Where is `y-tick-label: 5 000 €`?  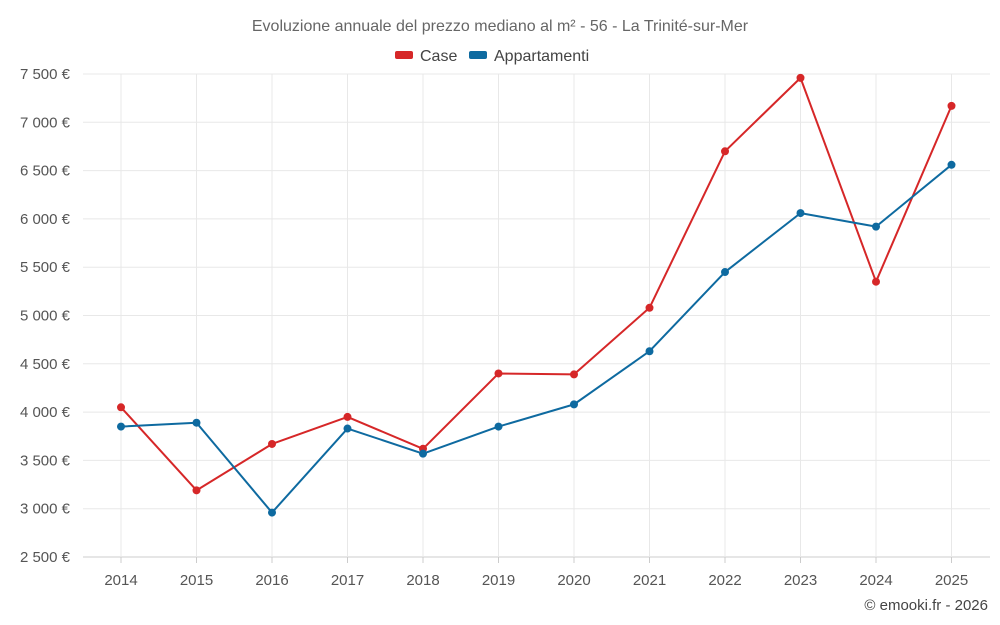 y-tick-label: 5 000 € is located at coordinates (45, 316).